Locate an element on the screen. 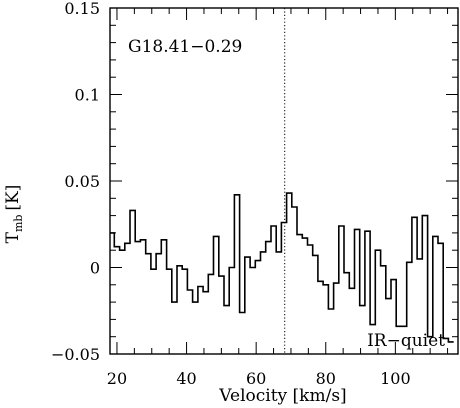 This screenshot has height=408, width=460. source-name-label: G18.41−0.29 is located at coordinates (185, 47).